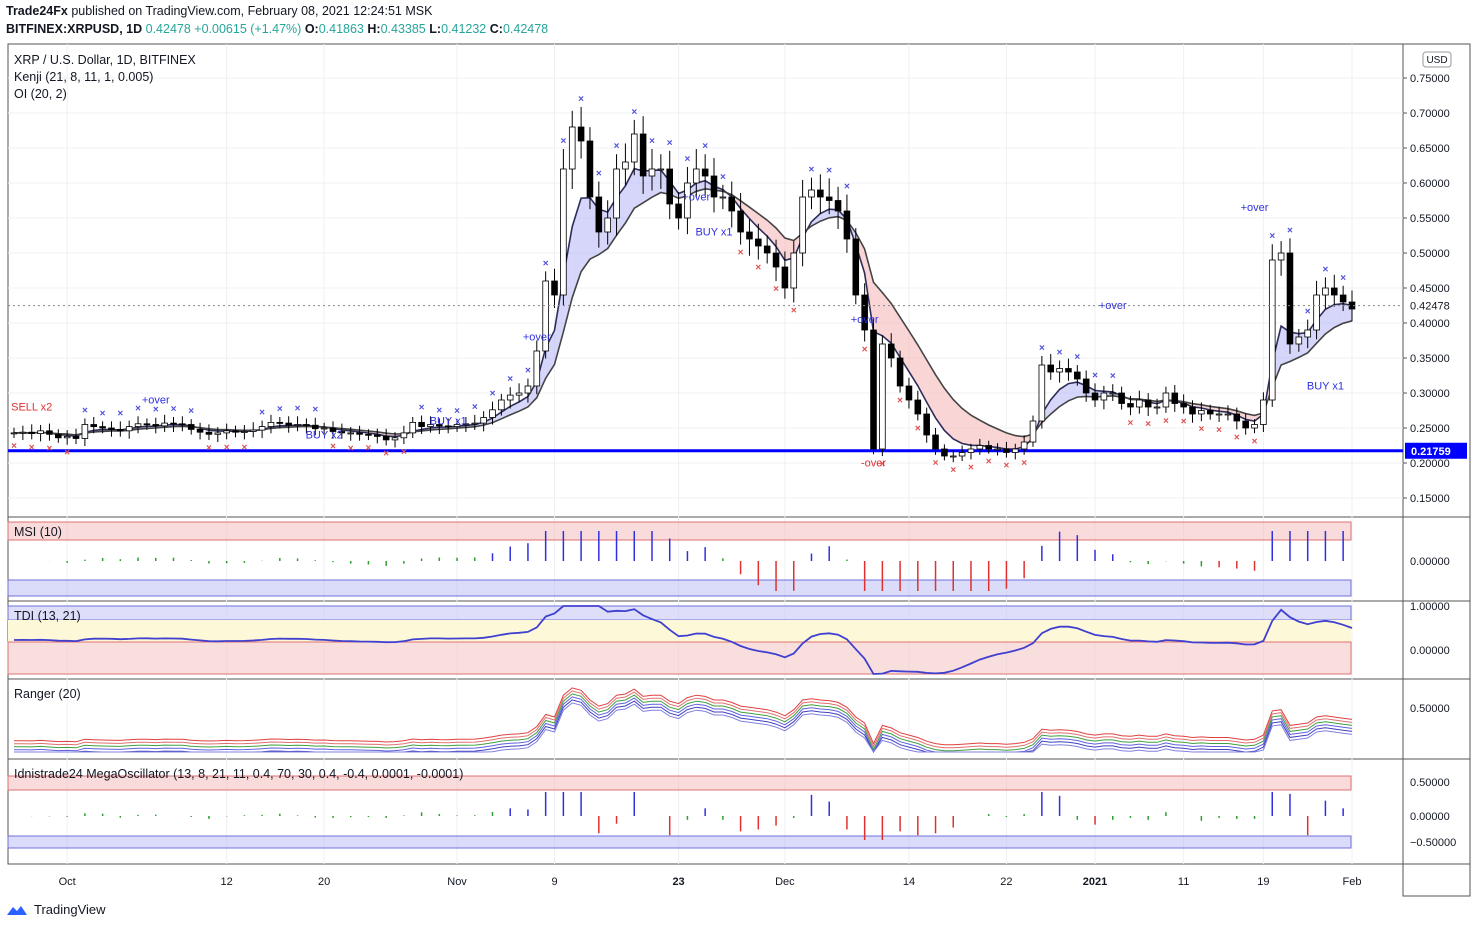 This screenshot has width=1475, height=930. What do you see at coordinates (1433, 843) in the screenshot?
I see `mega-y-label-bottom: −0.50000` at bounding box center [1433, 843].